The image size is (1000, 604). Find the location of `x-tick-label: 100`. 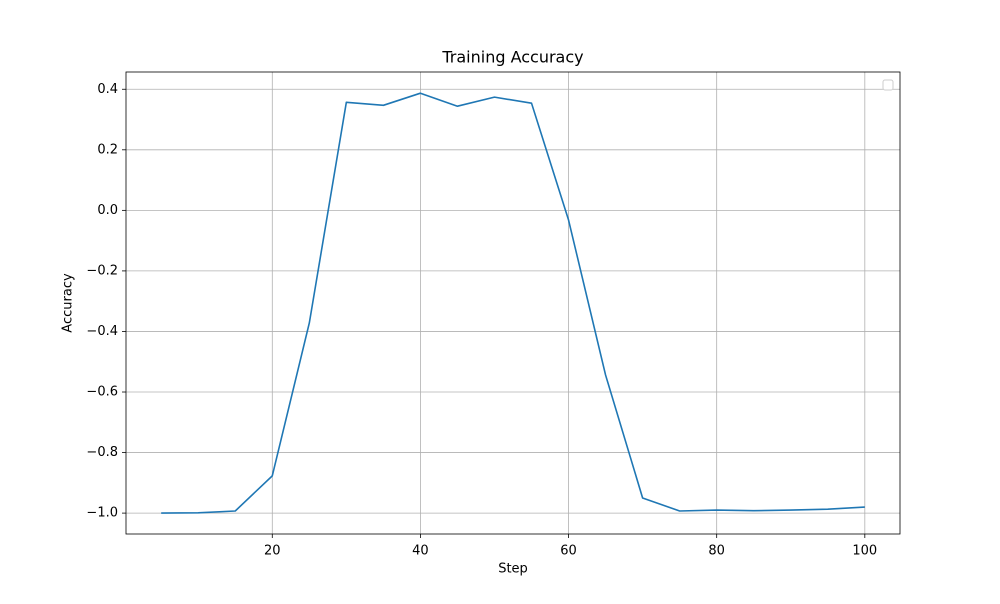

x-tick-label: 100 is located at coordinates (864, 551).